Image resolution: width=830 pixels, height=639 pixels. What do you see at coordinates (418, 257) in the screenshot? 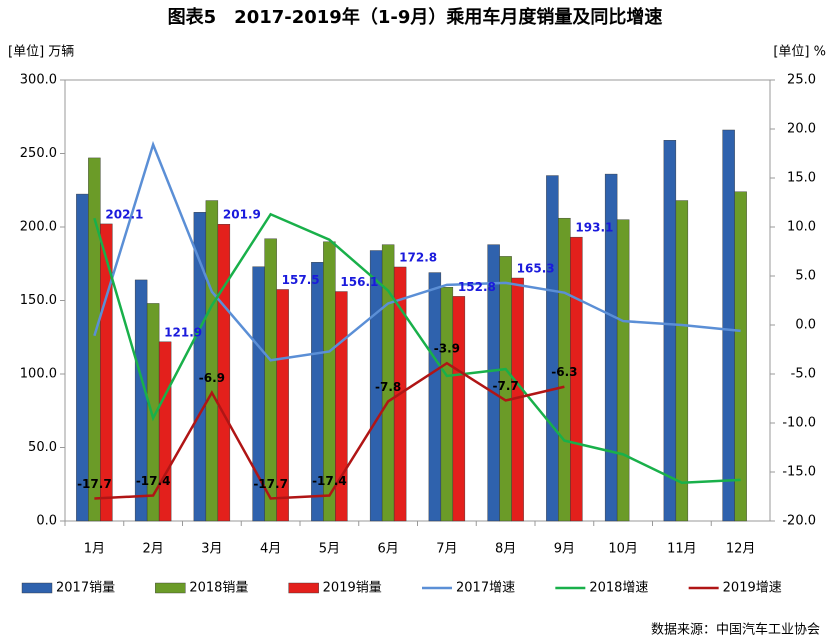
I see `bar-value-label: 172.8` at bounding box center [418, 257].